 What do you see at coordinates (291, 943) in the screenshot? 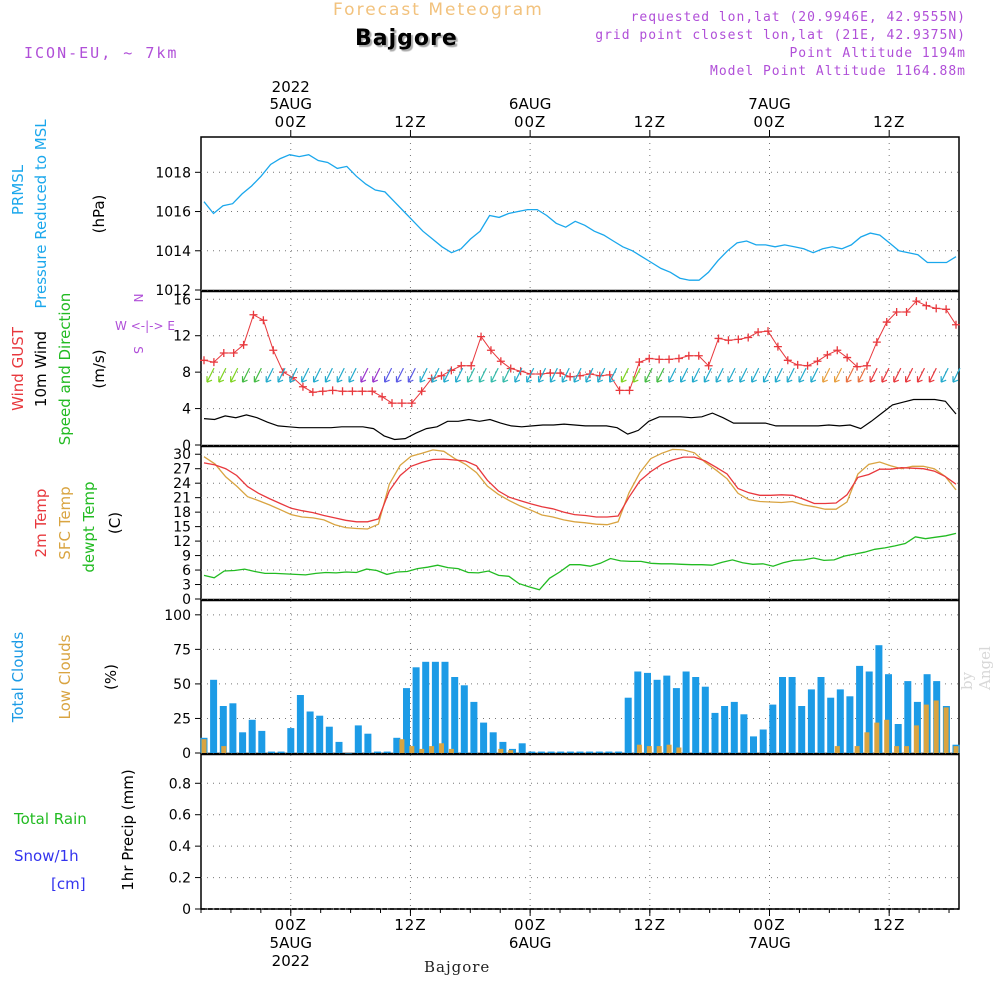
I see `date-label-bottom: 5AUG` at bounding box center [291, 943].